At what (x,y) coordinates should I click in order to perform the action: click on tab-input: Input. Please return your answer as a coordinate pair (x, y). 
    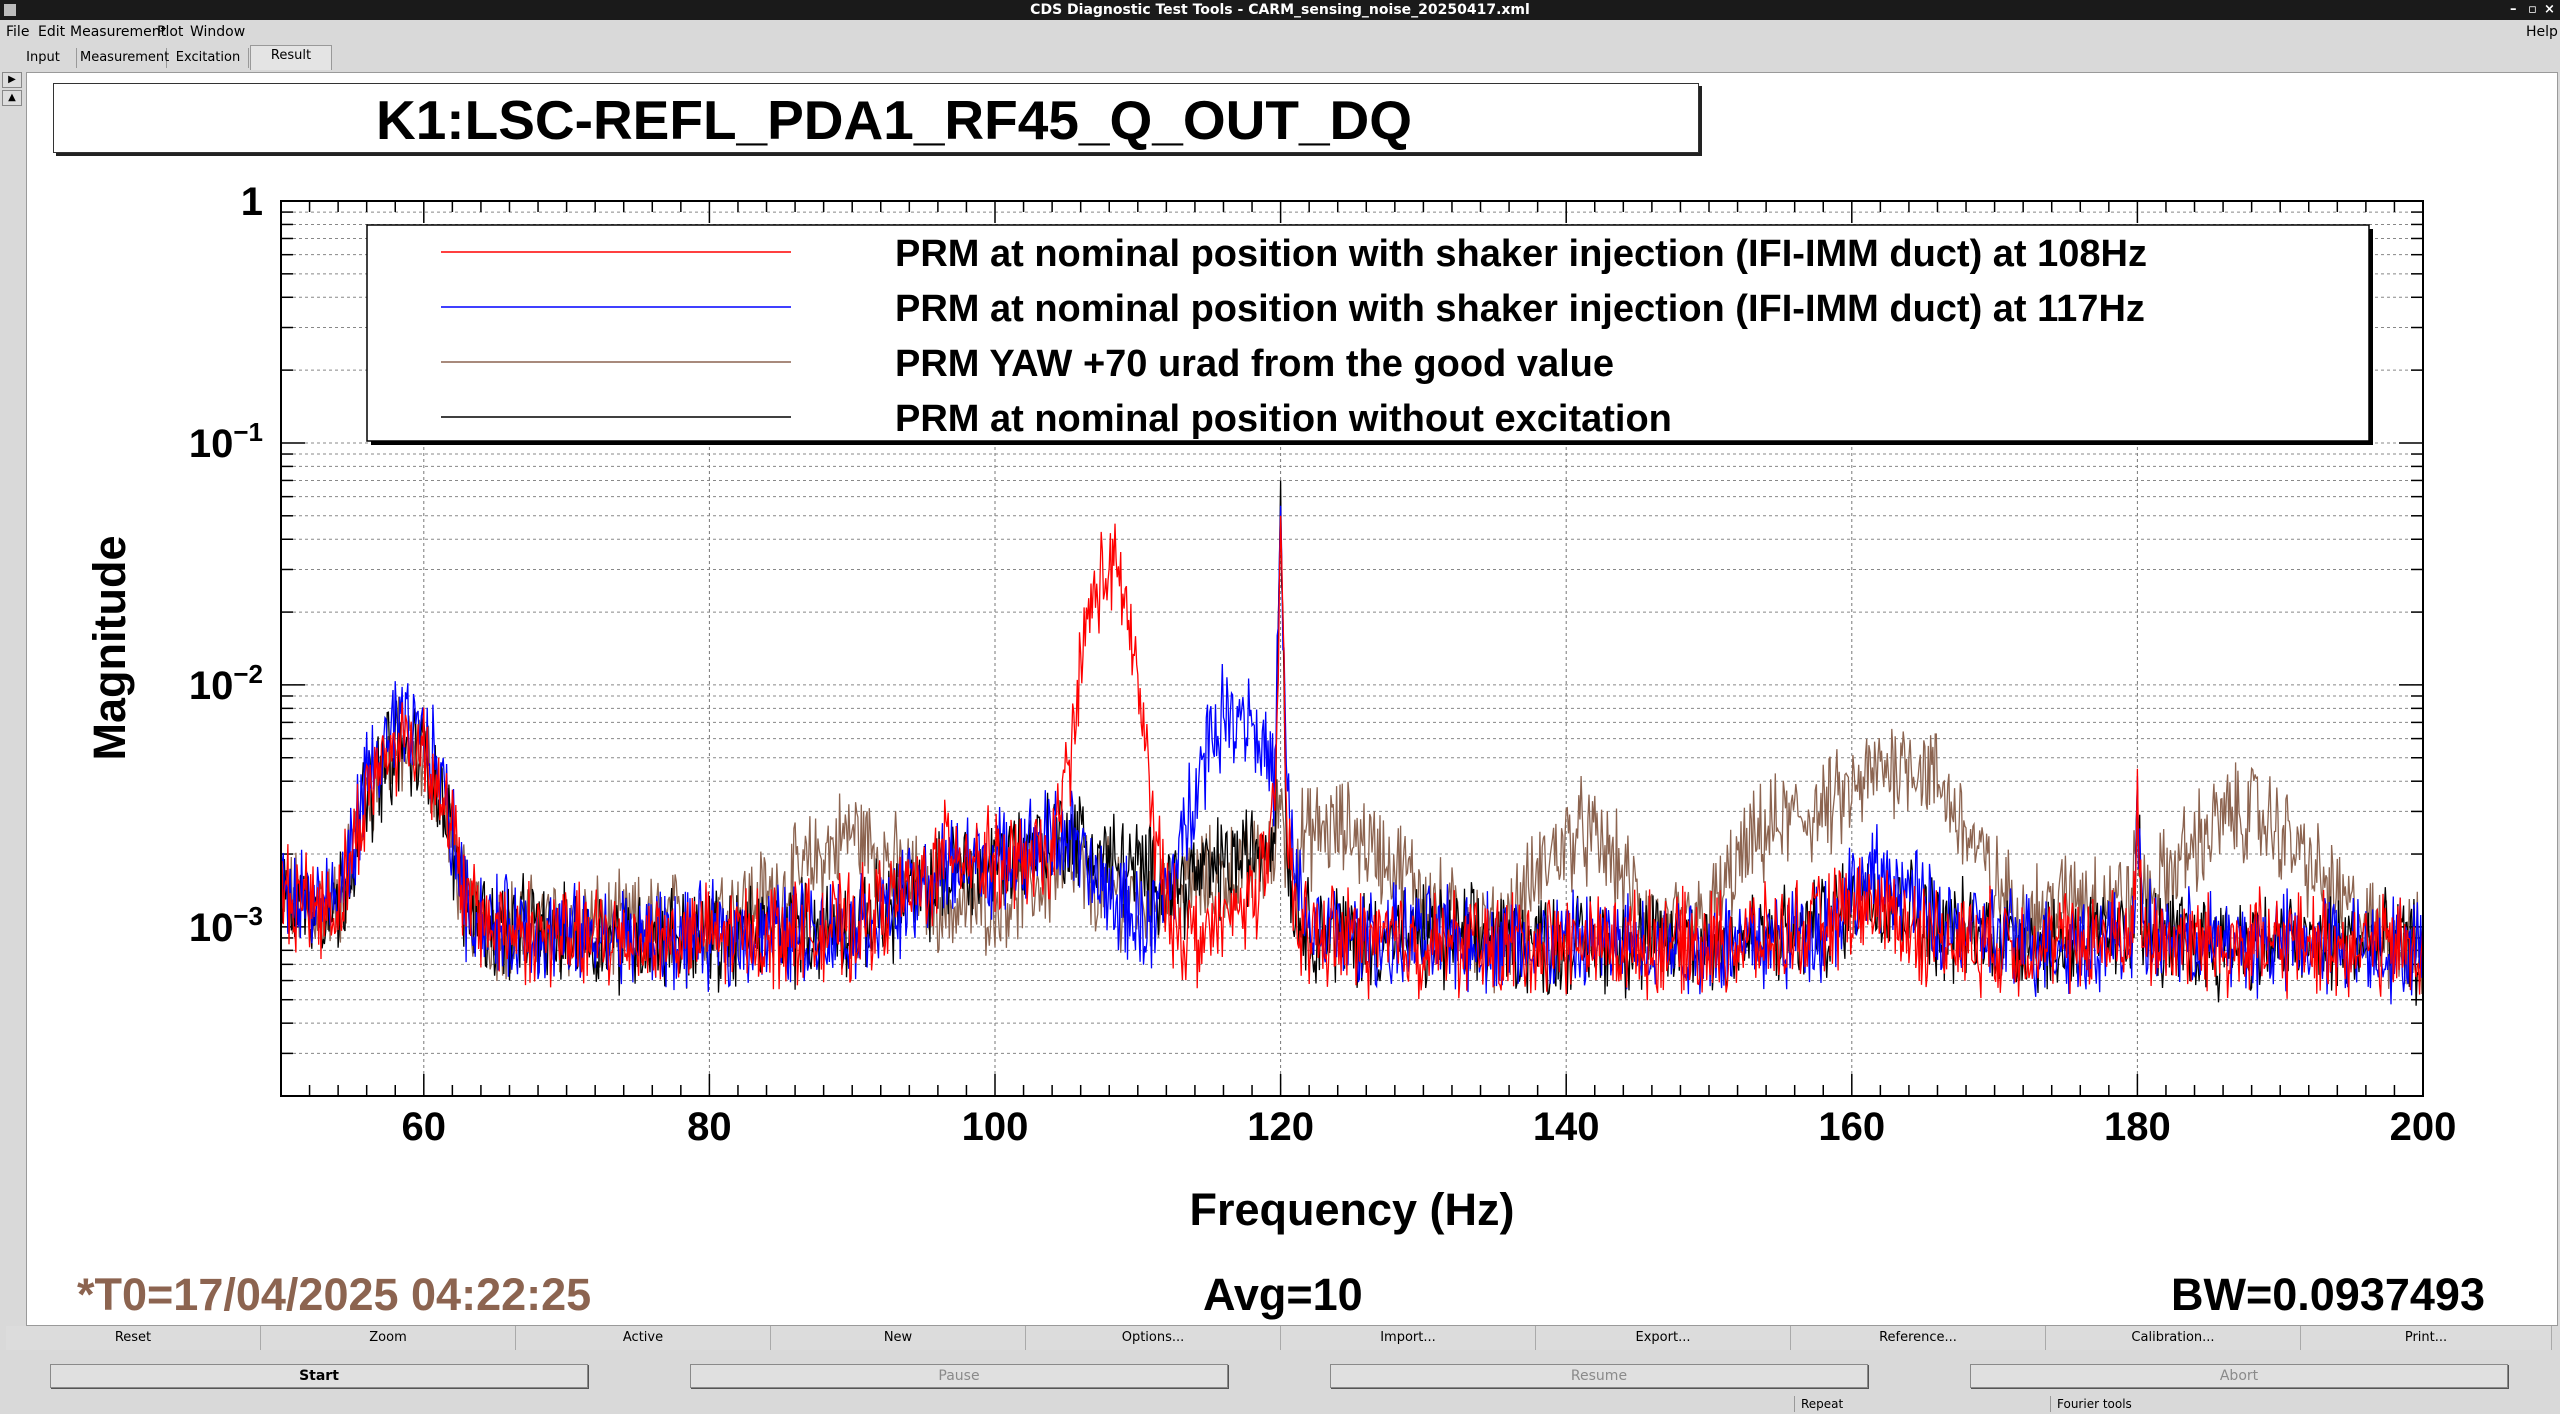
    Looking at the image, I should click on (43, 58).